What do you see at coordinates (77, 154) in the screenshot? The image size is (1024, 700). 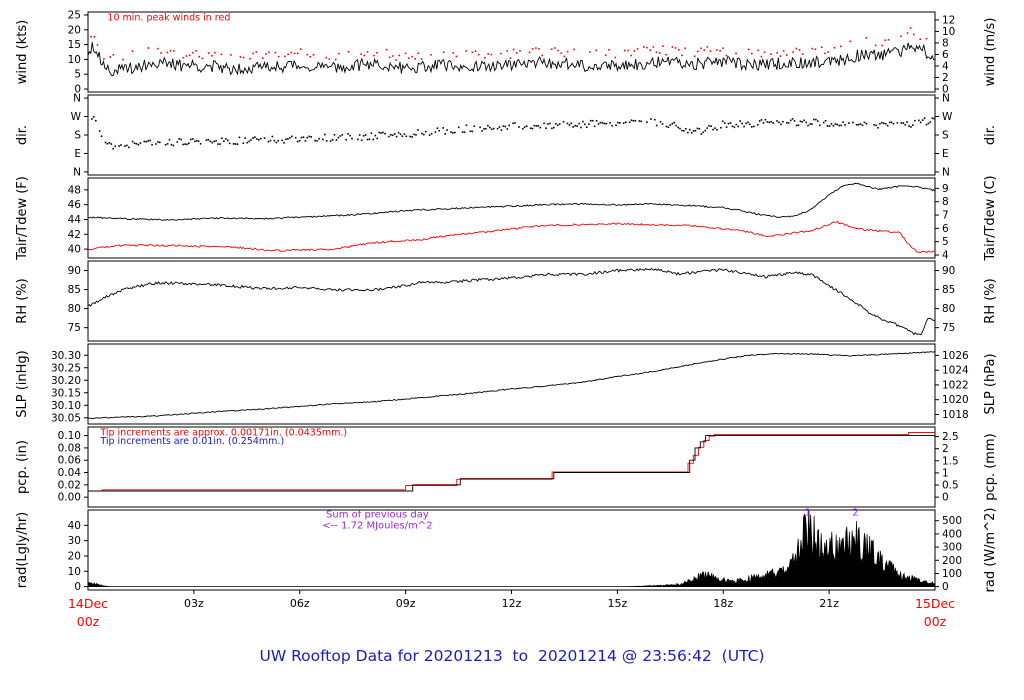 I see `tick-label-left: E` at bounding box center [77, 154].